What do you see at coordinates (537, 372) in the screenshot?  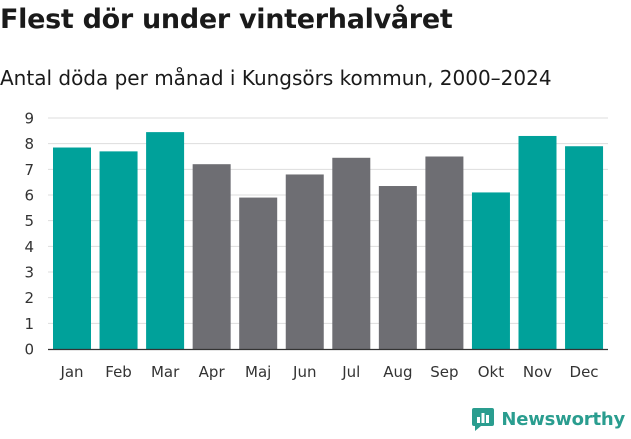 I see `x-tick-label: Nov` at bounding box center [537, 372].